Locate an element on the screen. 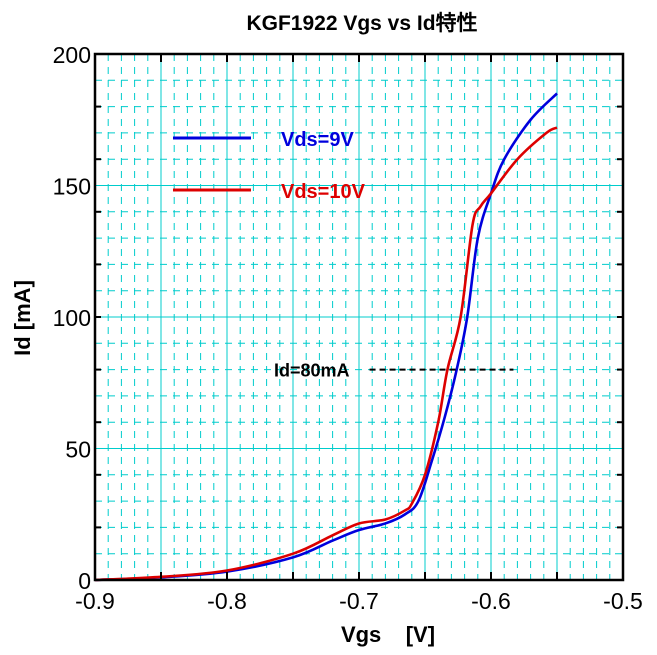 This screenshot has width=657, height=655. y-tick-label: 150 is located at coordinates (72, 187).